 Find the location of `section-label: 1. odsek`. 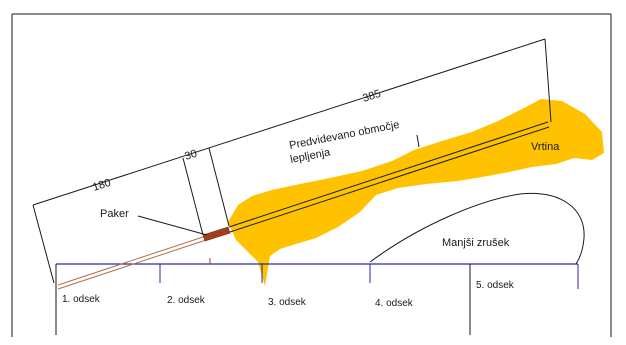

section-label: 1. odsek is located at coordinates (81, 299).